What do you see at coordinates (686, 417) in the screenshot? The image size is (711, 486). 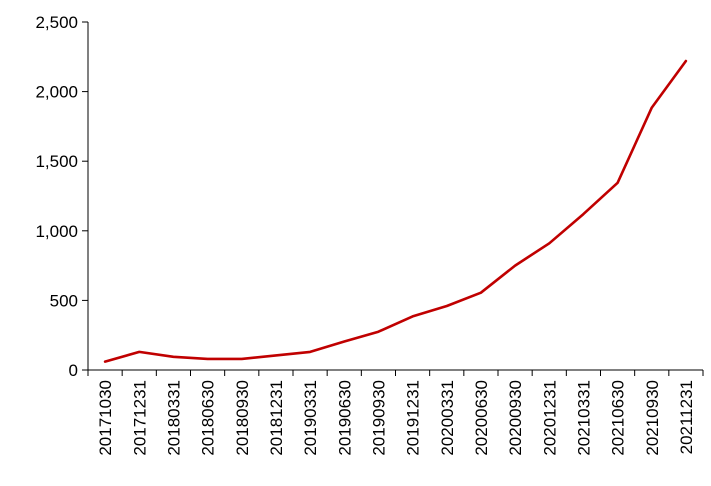 I see `x-tick-label: 20211231` at bounding box center [686, 417].